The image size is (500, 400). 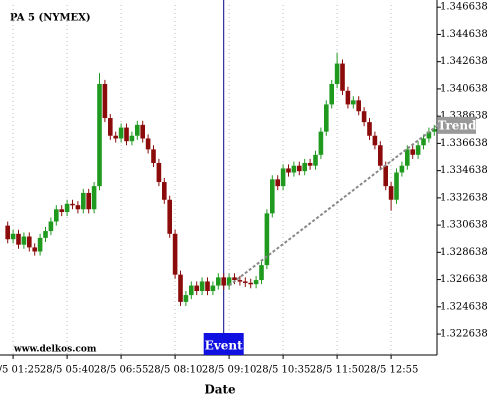 I want to click on event-box, so click(x=223, y=344).